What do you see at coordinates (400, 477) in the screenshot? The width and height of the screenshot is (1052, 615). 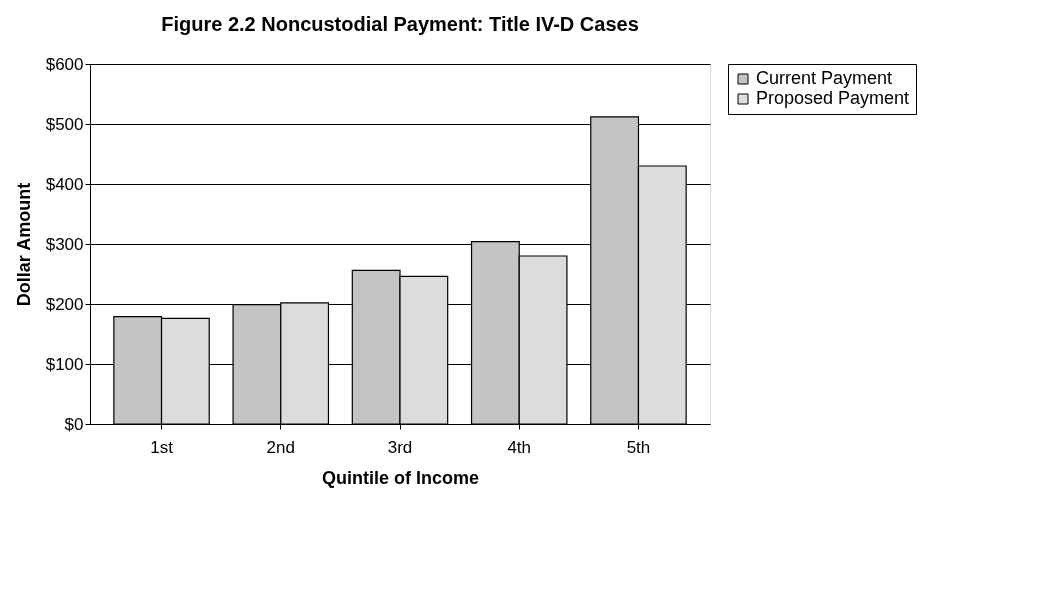 I see `x-axis-title: Quintile of Income` at bounding box center [400, 477].